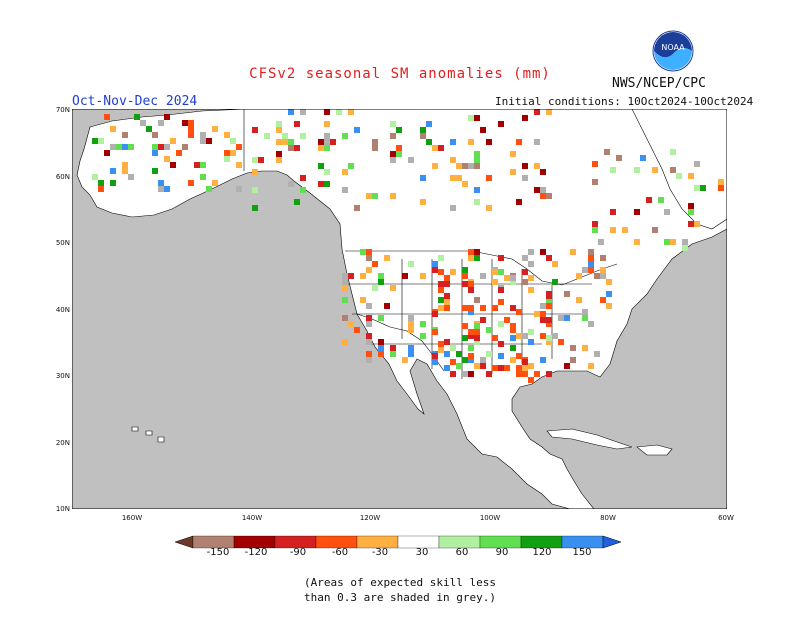  What do you see at coordinates (184, 542) in the screenshot?
I see `scale-arrow-low` at bounding box center [184, 542].